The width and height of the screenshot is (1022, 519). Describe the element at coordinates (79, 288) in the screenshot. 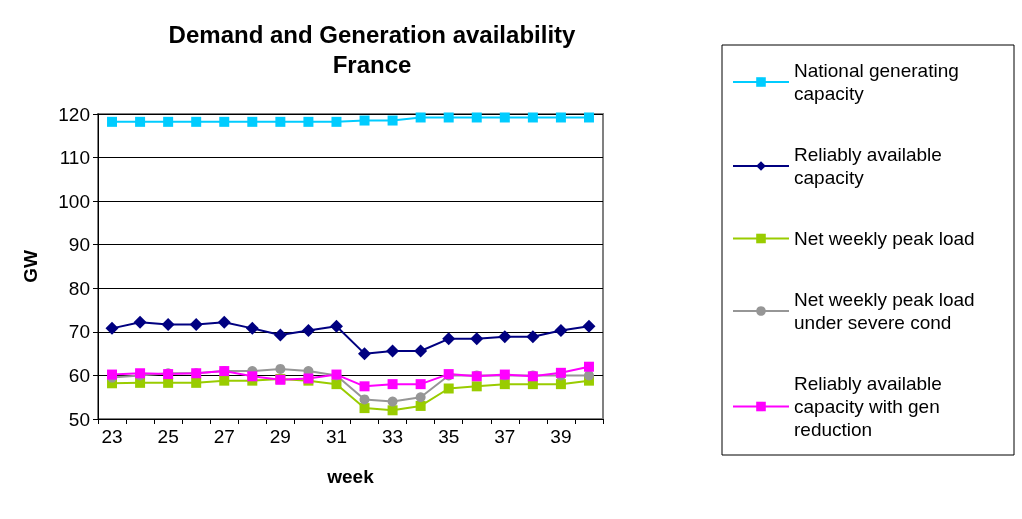

I see `y-tick-label: 80` at that location.